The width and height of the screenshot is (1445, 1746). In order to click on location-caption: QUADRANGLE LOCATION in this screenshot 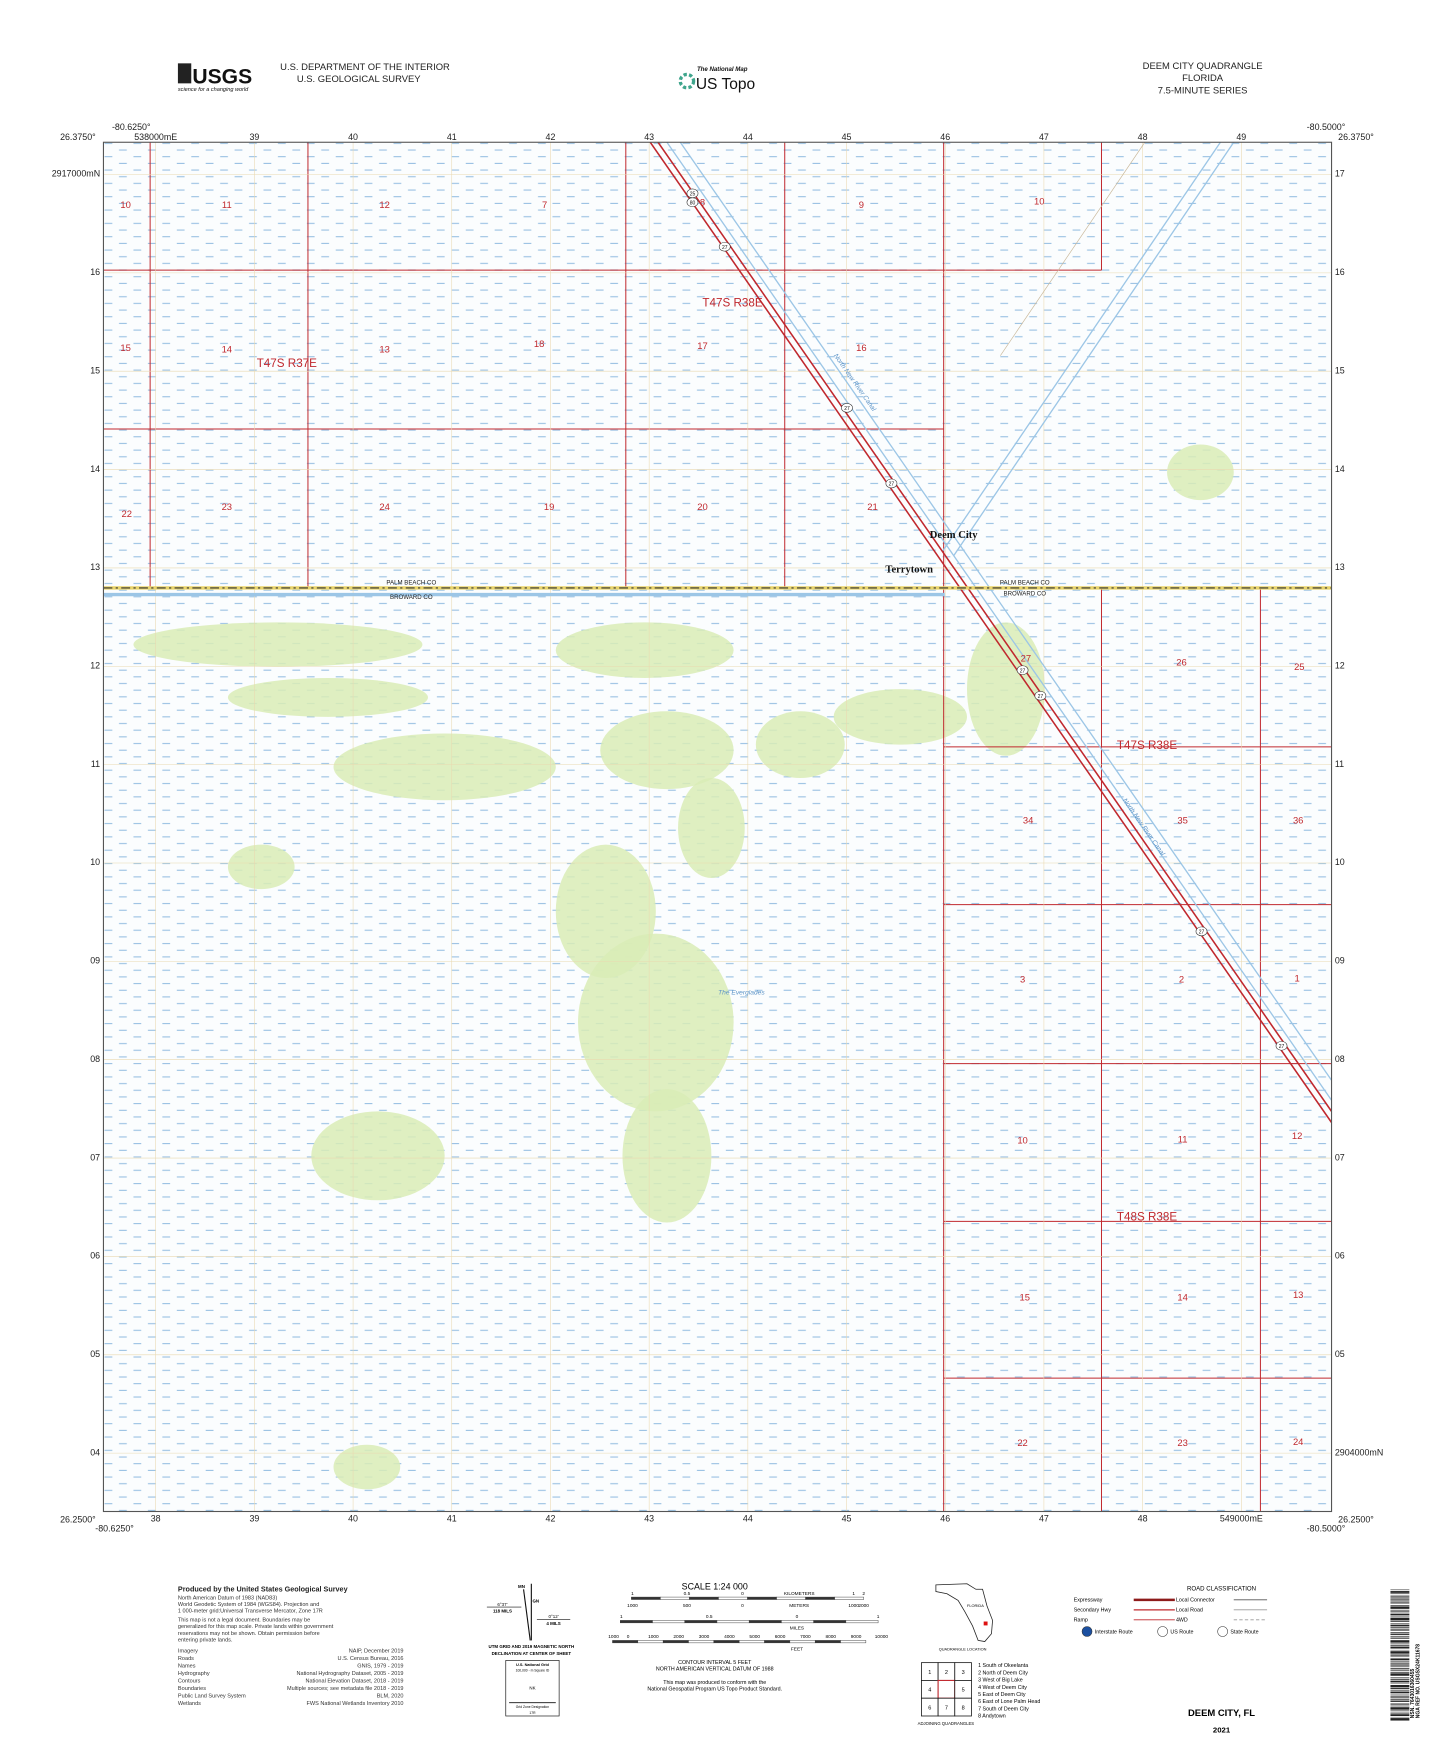, I will do `click(963, 1648)`.